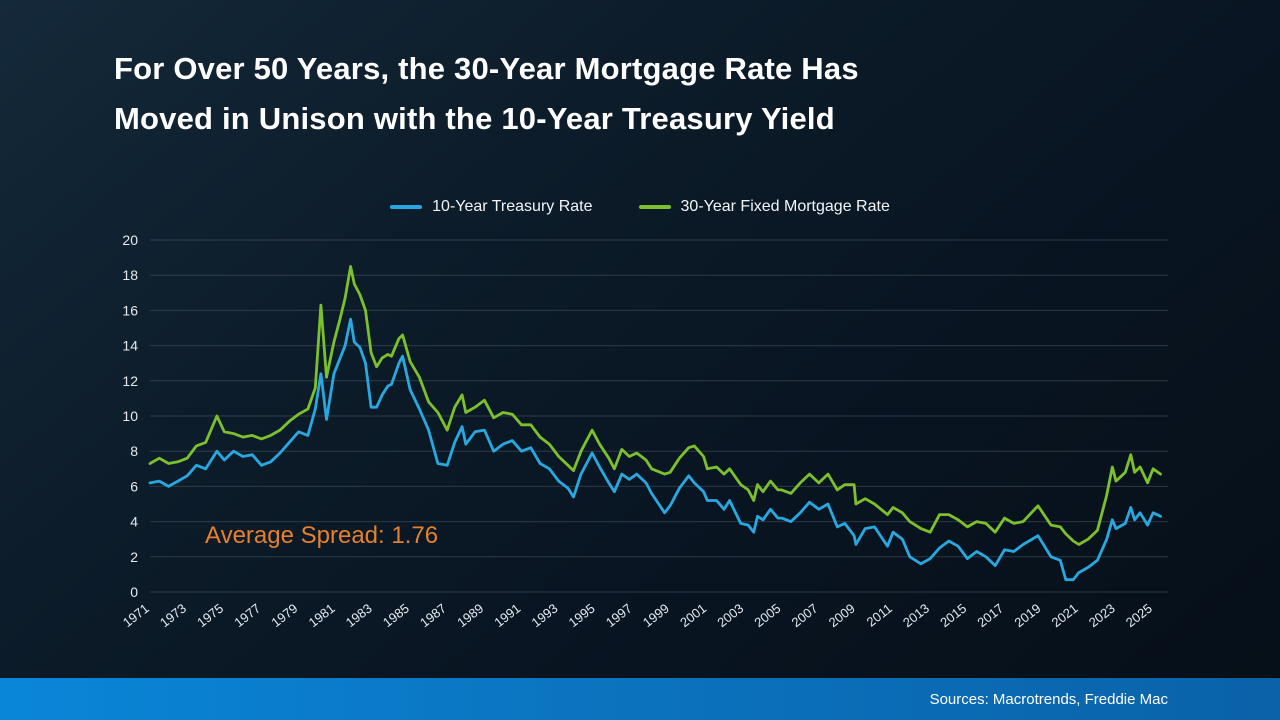 This screenshot has width=1280, height=720. What do you see at coordinates (654, 207) in the screenshot?
I see `mortgage-line-swatch-icon` at bounding box center [654, 207].